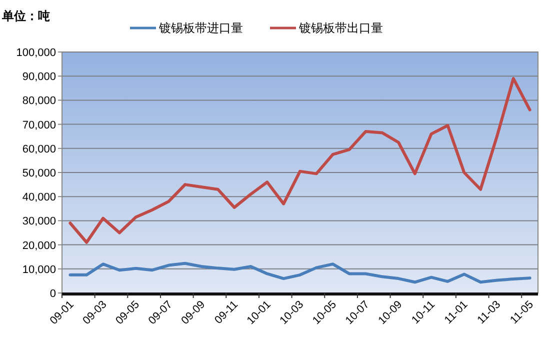  I want to click on y-tick-label: 100,000, so click(36, 53).